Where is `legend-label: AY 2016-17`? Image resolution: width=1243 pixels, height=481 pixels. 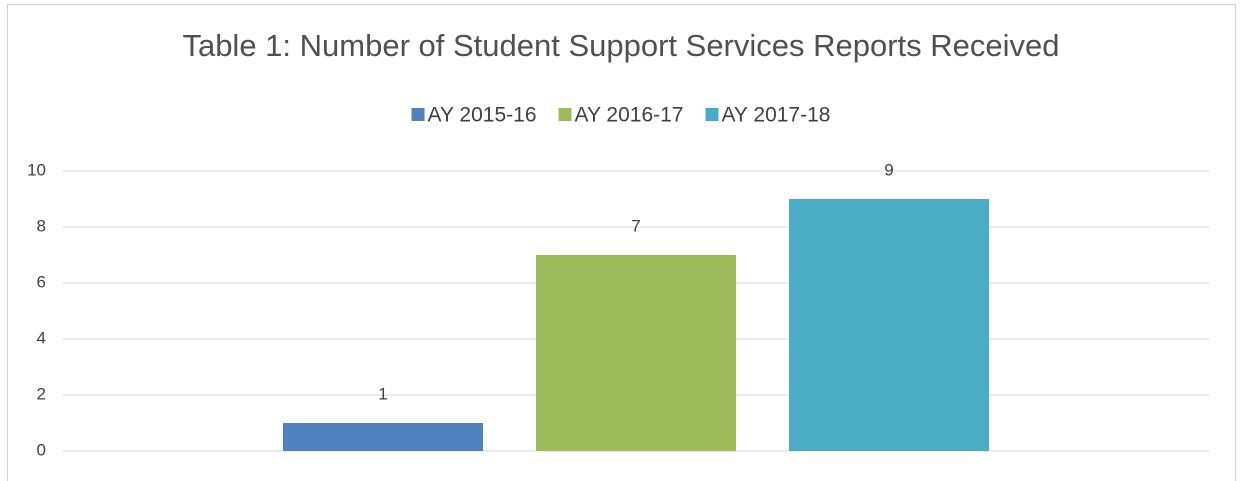 legend-label: AY 2016-17 is located at coordinates (629, 115).